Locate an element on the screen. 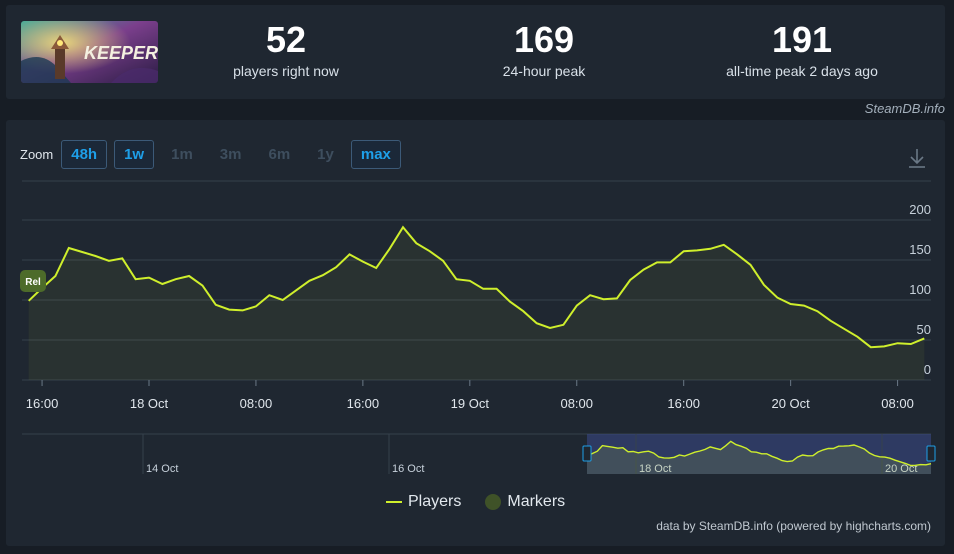  zoom-6m-button: 6m is located at coordinates (279, 154).